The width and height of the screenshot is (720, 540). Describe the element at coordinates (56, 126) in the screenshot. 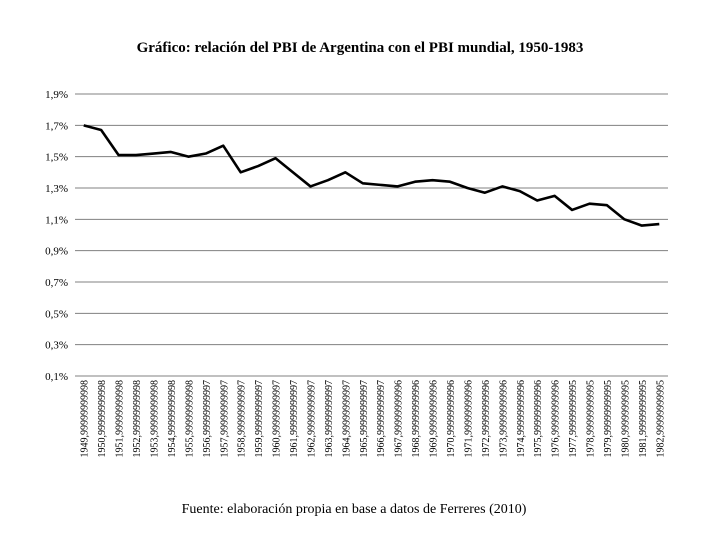

I see `y-tick-label: 1,7%` at that location.